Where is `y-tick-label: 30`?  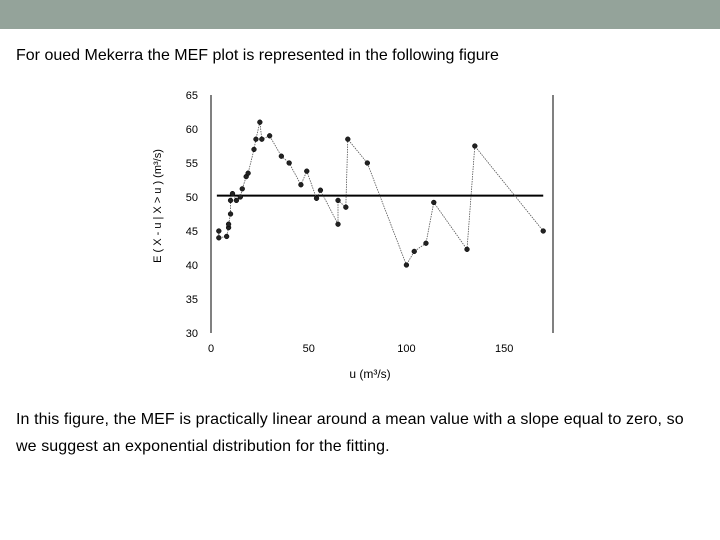 y-tick-label: 30 is located at coordinates (192, 334).